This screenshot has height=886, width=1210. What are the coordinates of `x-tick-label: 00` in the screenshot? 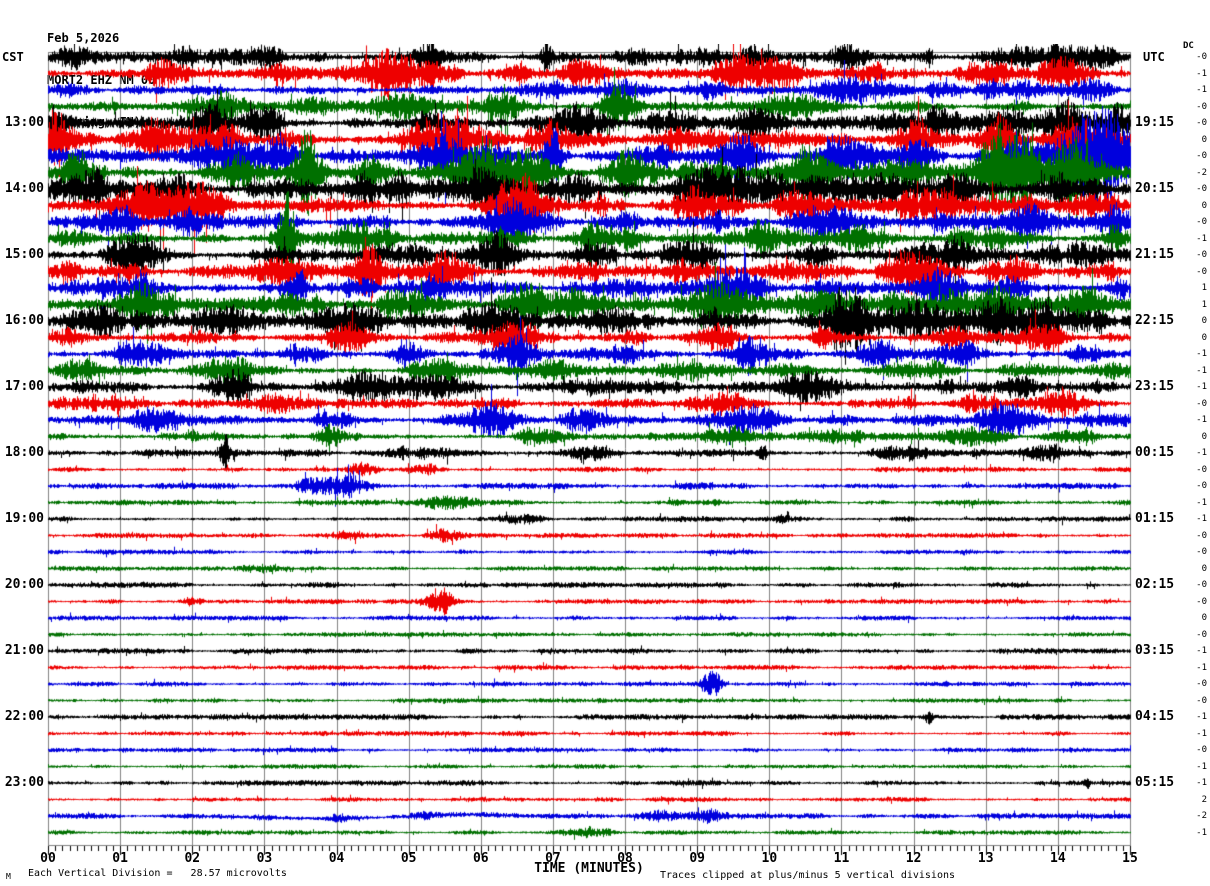 It's located at (48, 858).